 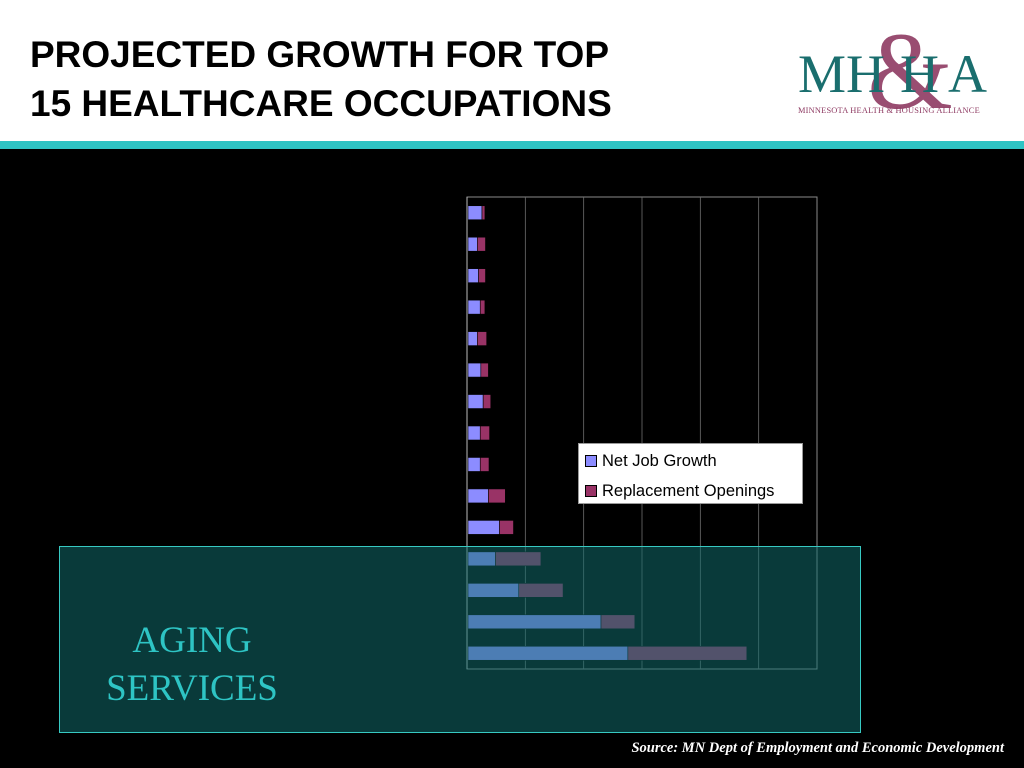 What do you see at coordinates (889, 110) in the screenshot?
I see `logo-subtitle: MINNESOTA HEALTH & HOUSING ALLIANCE` at bounding box center [889, 110].